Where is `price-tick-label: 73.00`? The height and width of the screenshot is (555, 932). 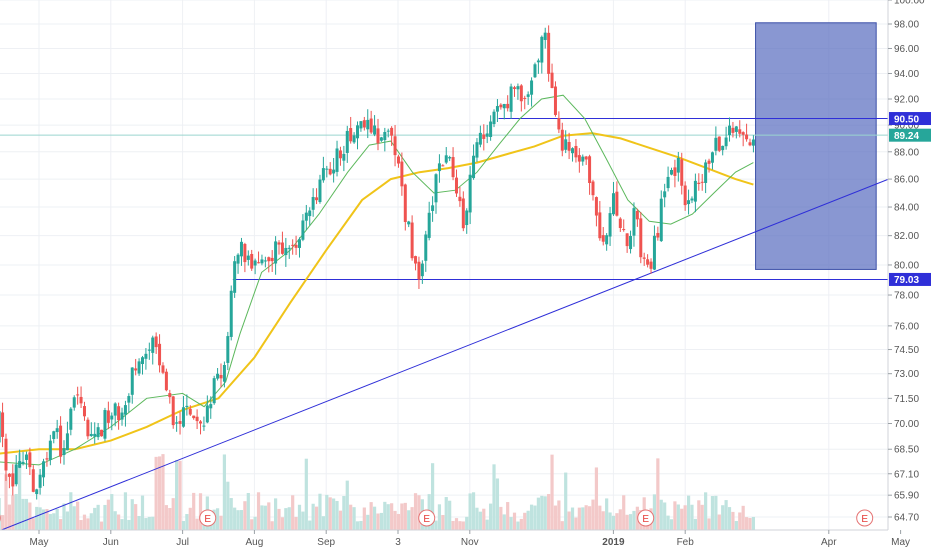
price-tick-label: 73.00 is located at coordinates (906, 374).